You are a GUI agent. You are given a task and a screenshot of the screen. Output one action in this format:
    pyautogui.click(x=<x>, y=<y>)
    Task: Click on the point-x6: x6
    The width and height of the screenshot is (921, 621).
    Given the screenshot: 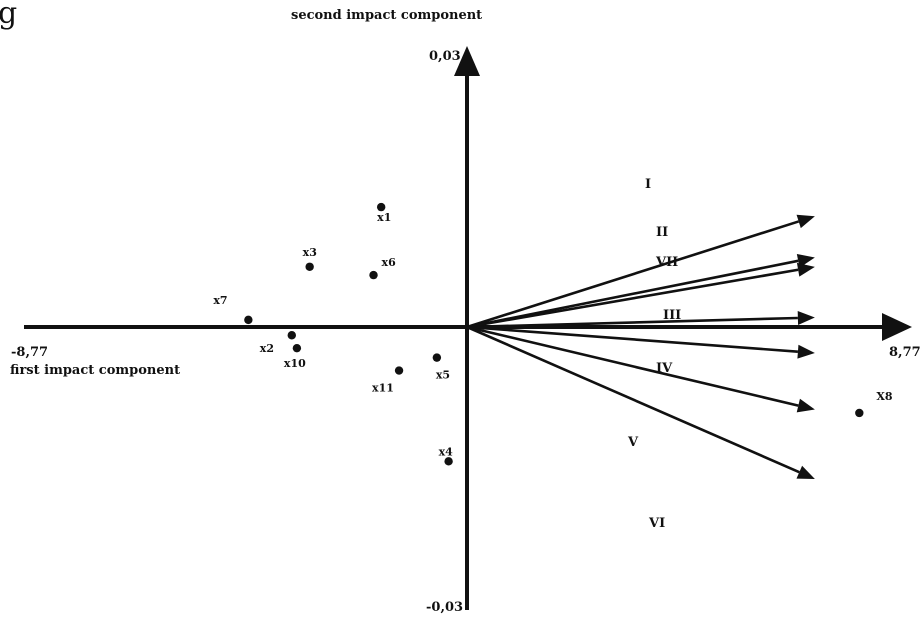 What is the action you would take?
    pyautogui.click(x=383, y=268)
    